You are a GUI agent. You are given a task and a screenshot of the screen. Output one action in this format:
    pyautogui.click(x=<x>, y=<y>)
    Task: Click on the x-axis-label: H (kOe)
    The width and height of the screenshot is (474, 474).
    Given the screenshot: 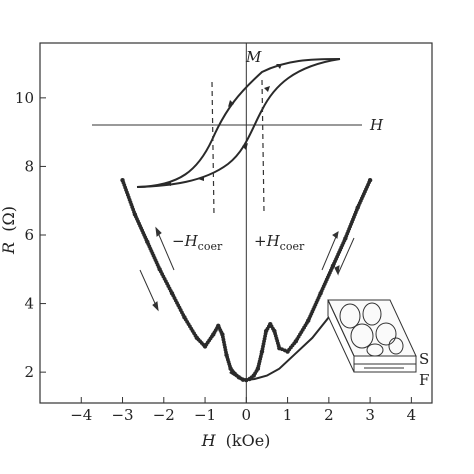 What is the action you would take?
    pyautogui.click(x=236, y=440)
    